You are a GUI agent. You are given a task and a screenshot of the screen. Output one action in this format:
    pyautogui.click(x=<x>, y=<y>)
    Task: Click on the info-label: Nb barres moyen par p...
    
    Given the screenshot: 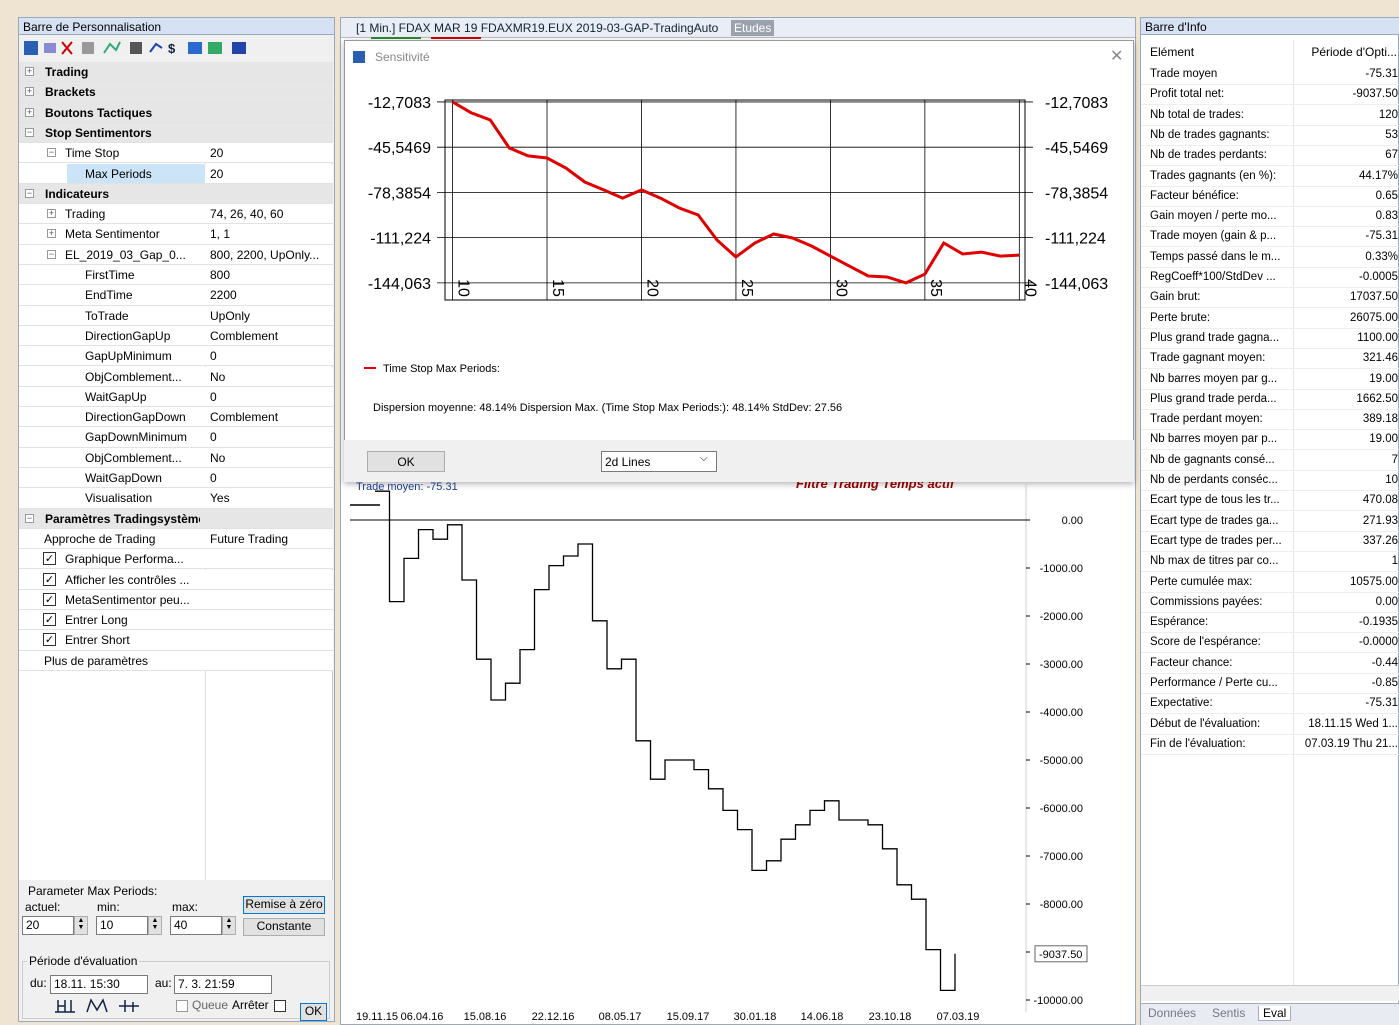 What is the action you would take?
    pyautogui.click(x=1214, y=439)
    